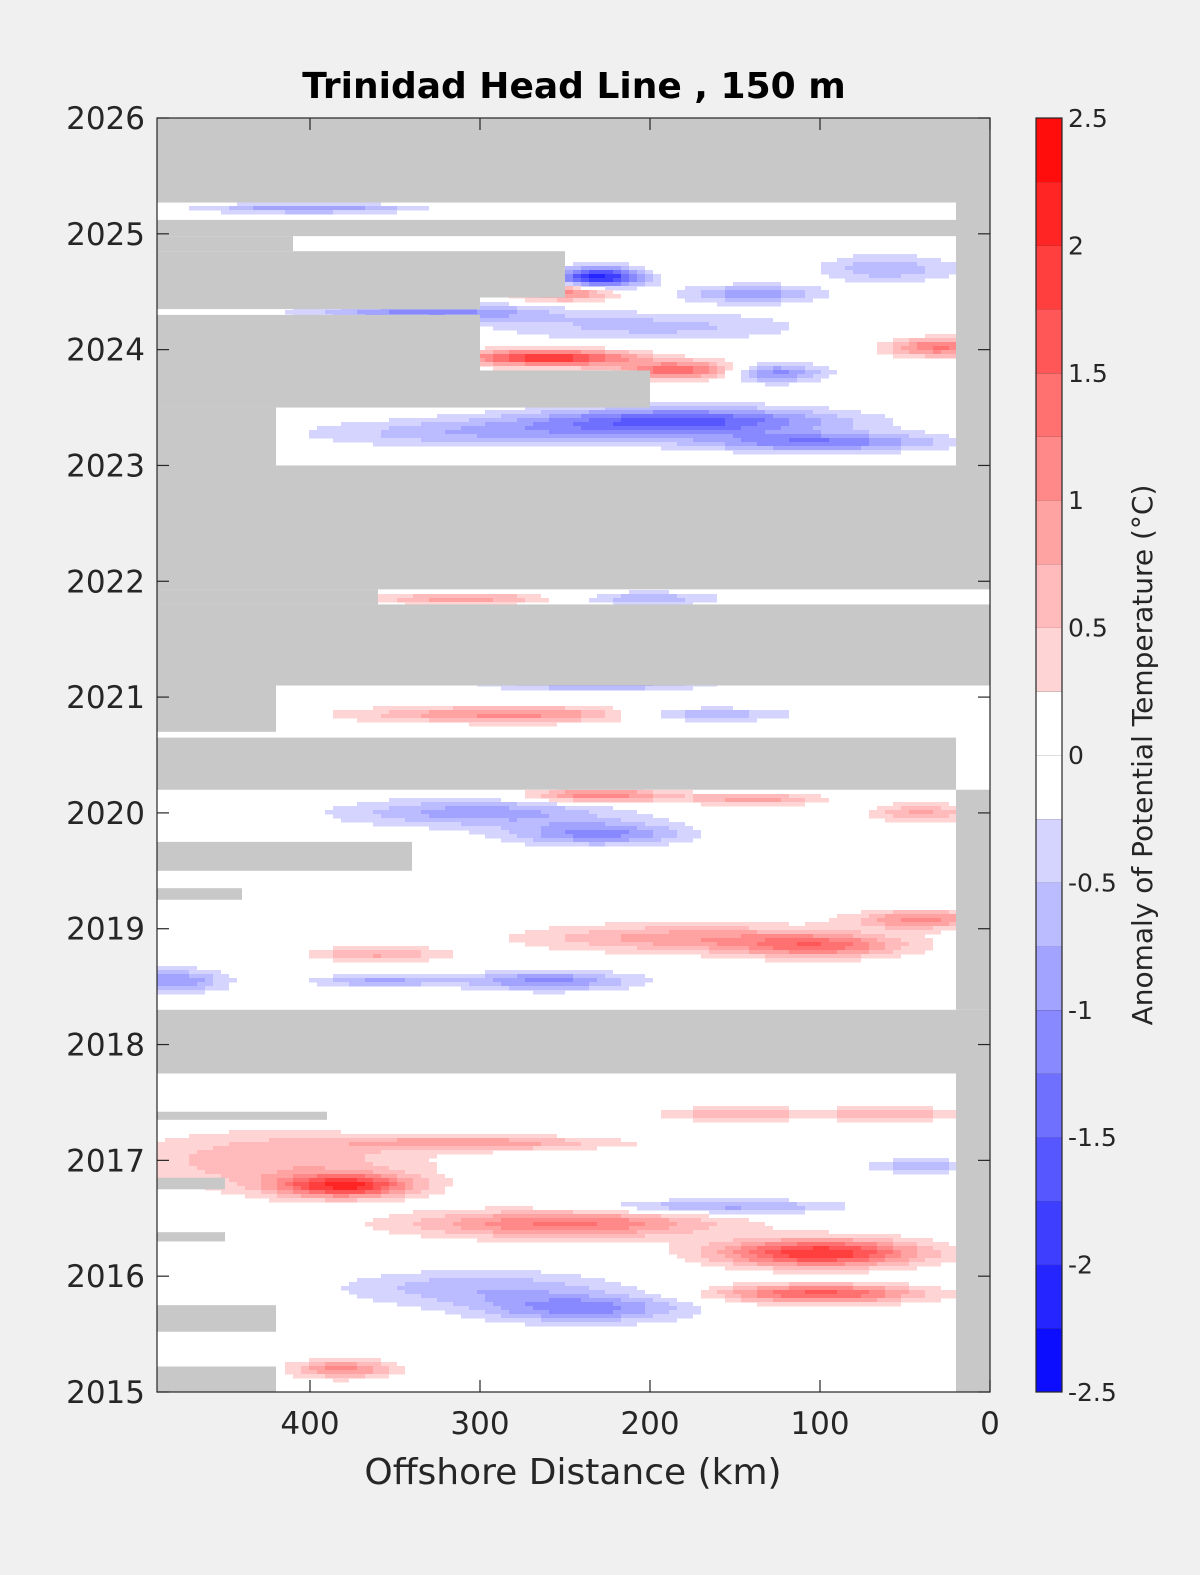  I want to click on y-tick-label: 2021, so click(105, 698).